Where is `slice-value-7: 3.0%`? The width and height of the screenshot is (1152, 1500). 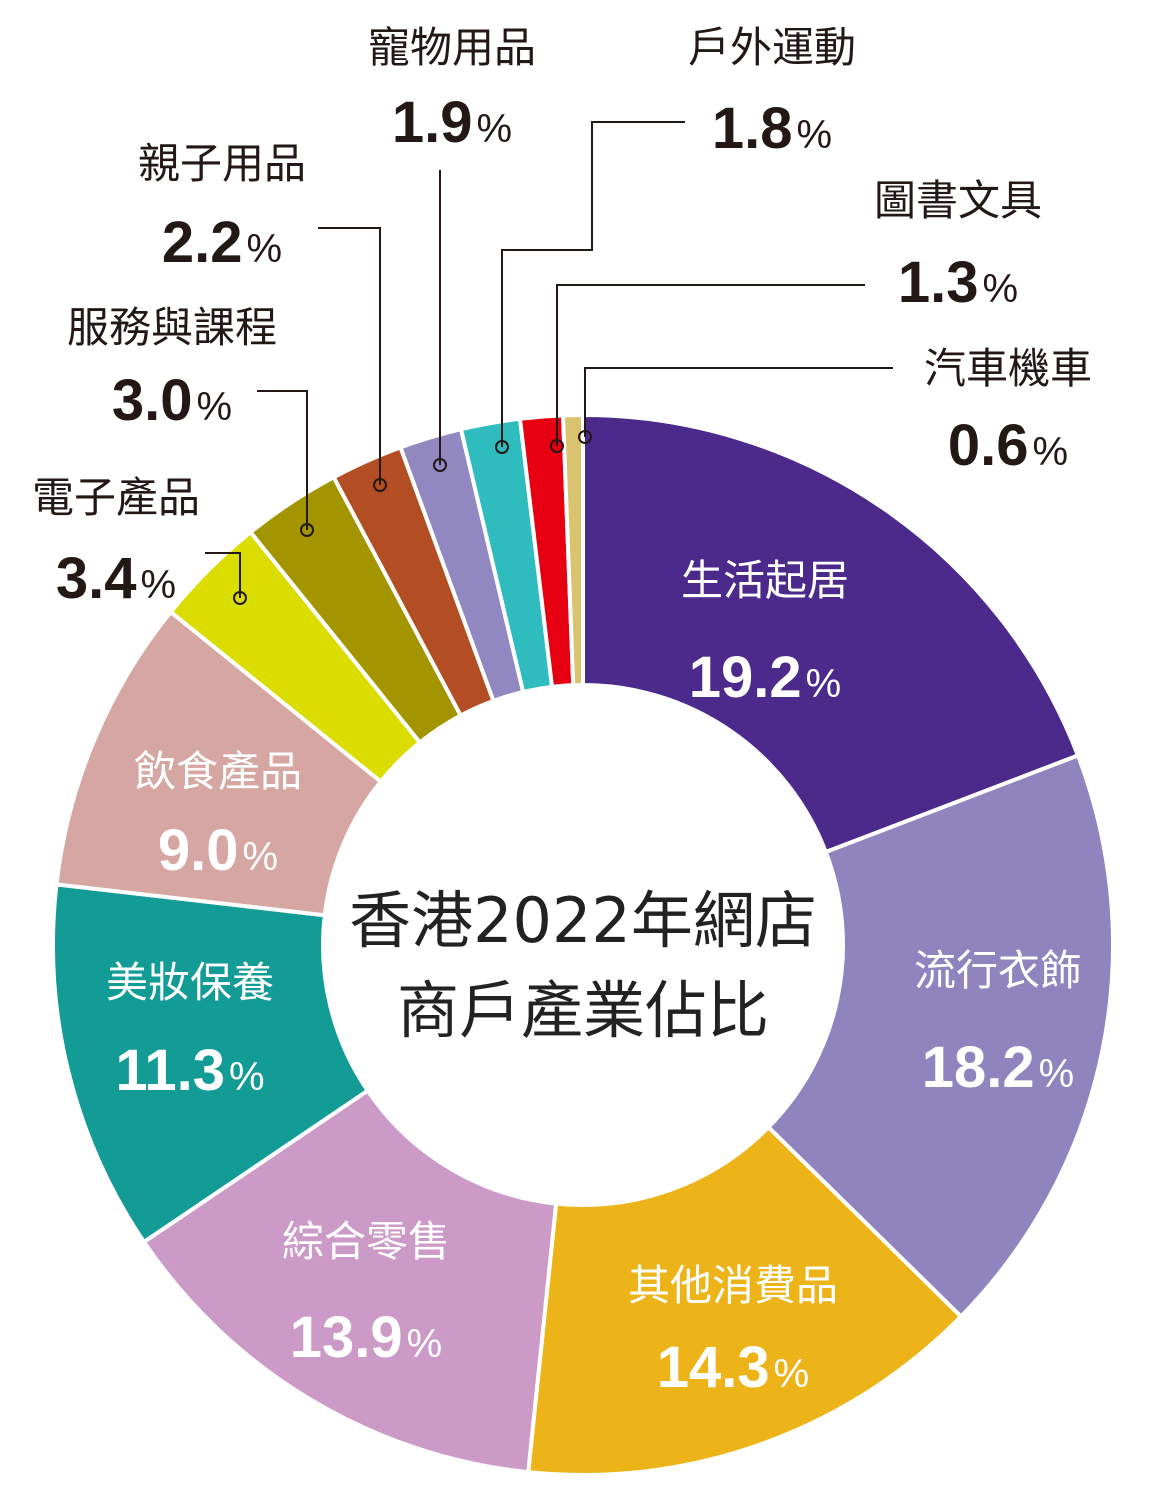
slice-value-7: 3.0% is located at coordinates (172, 400).